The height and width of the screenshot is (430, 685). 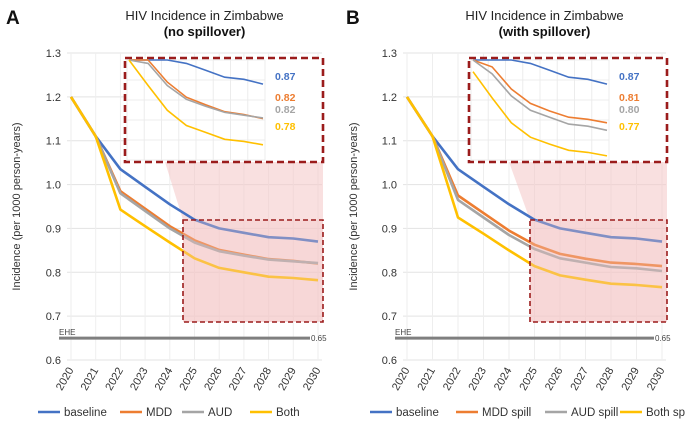 I want to click on zoom-series-line-both-spill, so click(x=540, y=114).